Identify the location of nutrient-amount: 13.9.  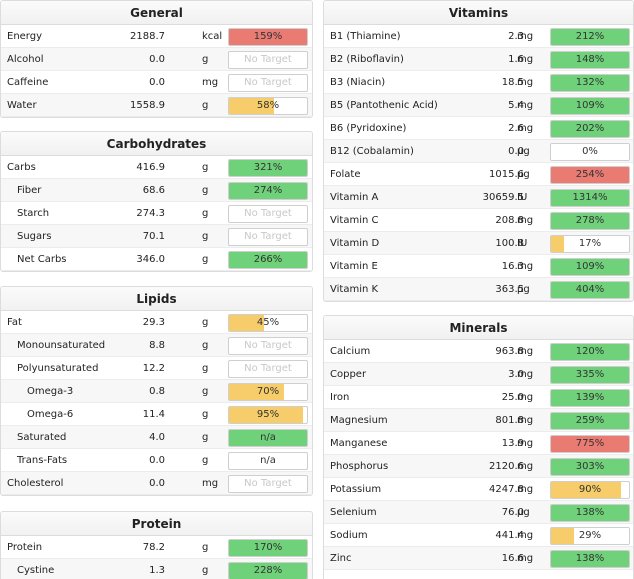
(512, 443).